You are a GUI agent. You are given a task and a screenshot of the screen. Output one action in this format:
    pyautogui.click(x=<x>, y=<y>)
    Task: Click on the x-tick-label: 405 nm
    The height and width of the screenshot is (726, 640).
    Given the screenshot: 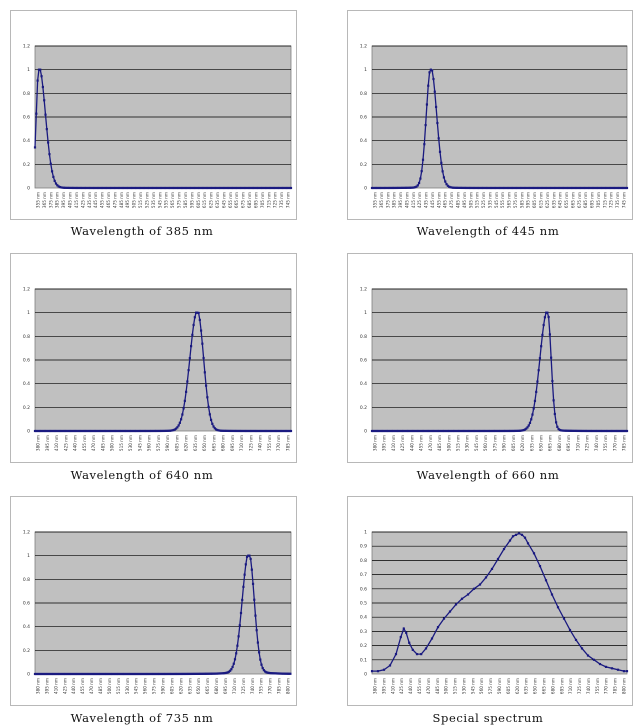 What is the action you would take?
    pyautogui.click(x=406, y=200)
    